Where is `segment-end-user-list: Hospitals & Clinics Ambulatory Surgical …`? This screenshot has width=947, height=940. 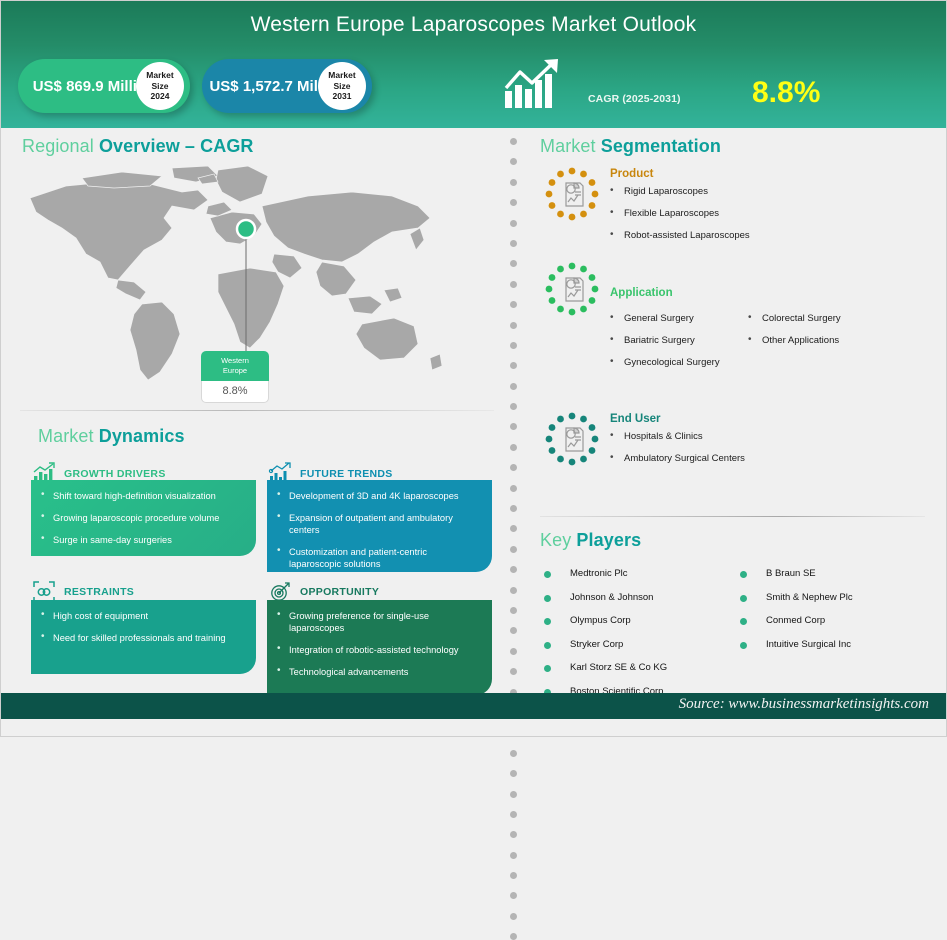
segment-end-user-list: Hospitals & Clinics Ambulatory Surgical … is located at coordinates (725, 452).